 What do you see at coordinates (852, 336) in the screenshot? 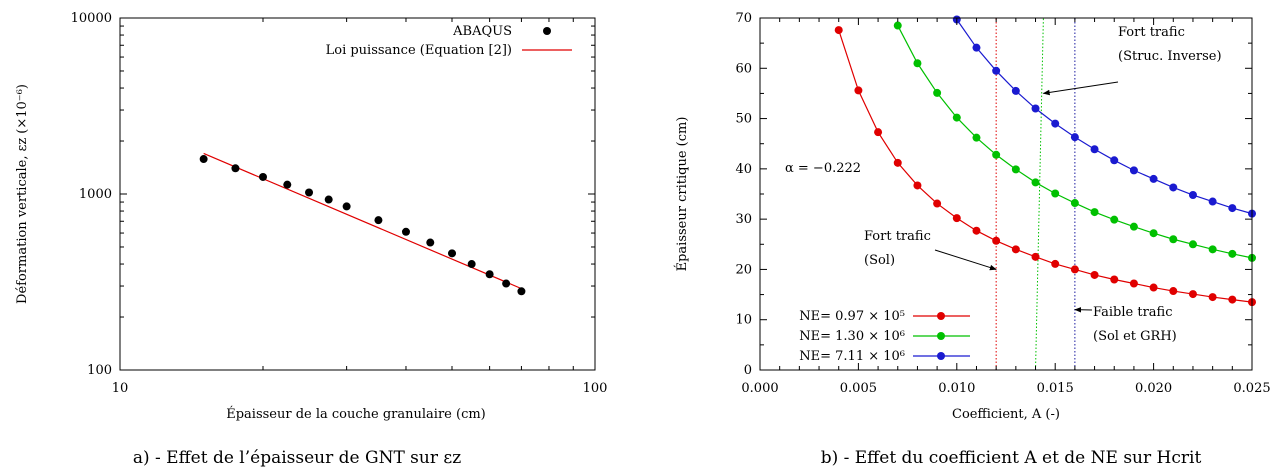
I see `chart-b-legend-label: NE= 1.30 × 10⁶` at bounding box center [852, 336].